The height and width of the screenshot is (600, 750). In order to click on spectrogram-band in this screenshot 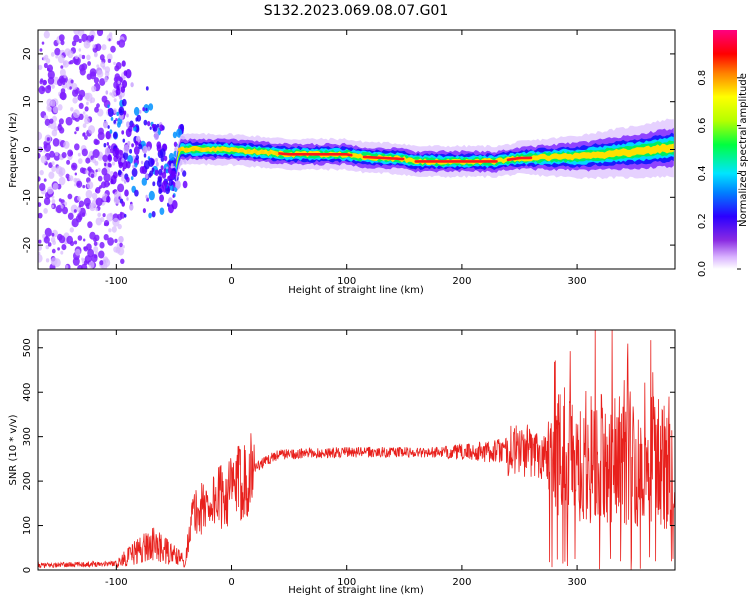, I will do `click(425, 155)`.